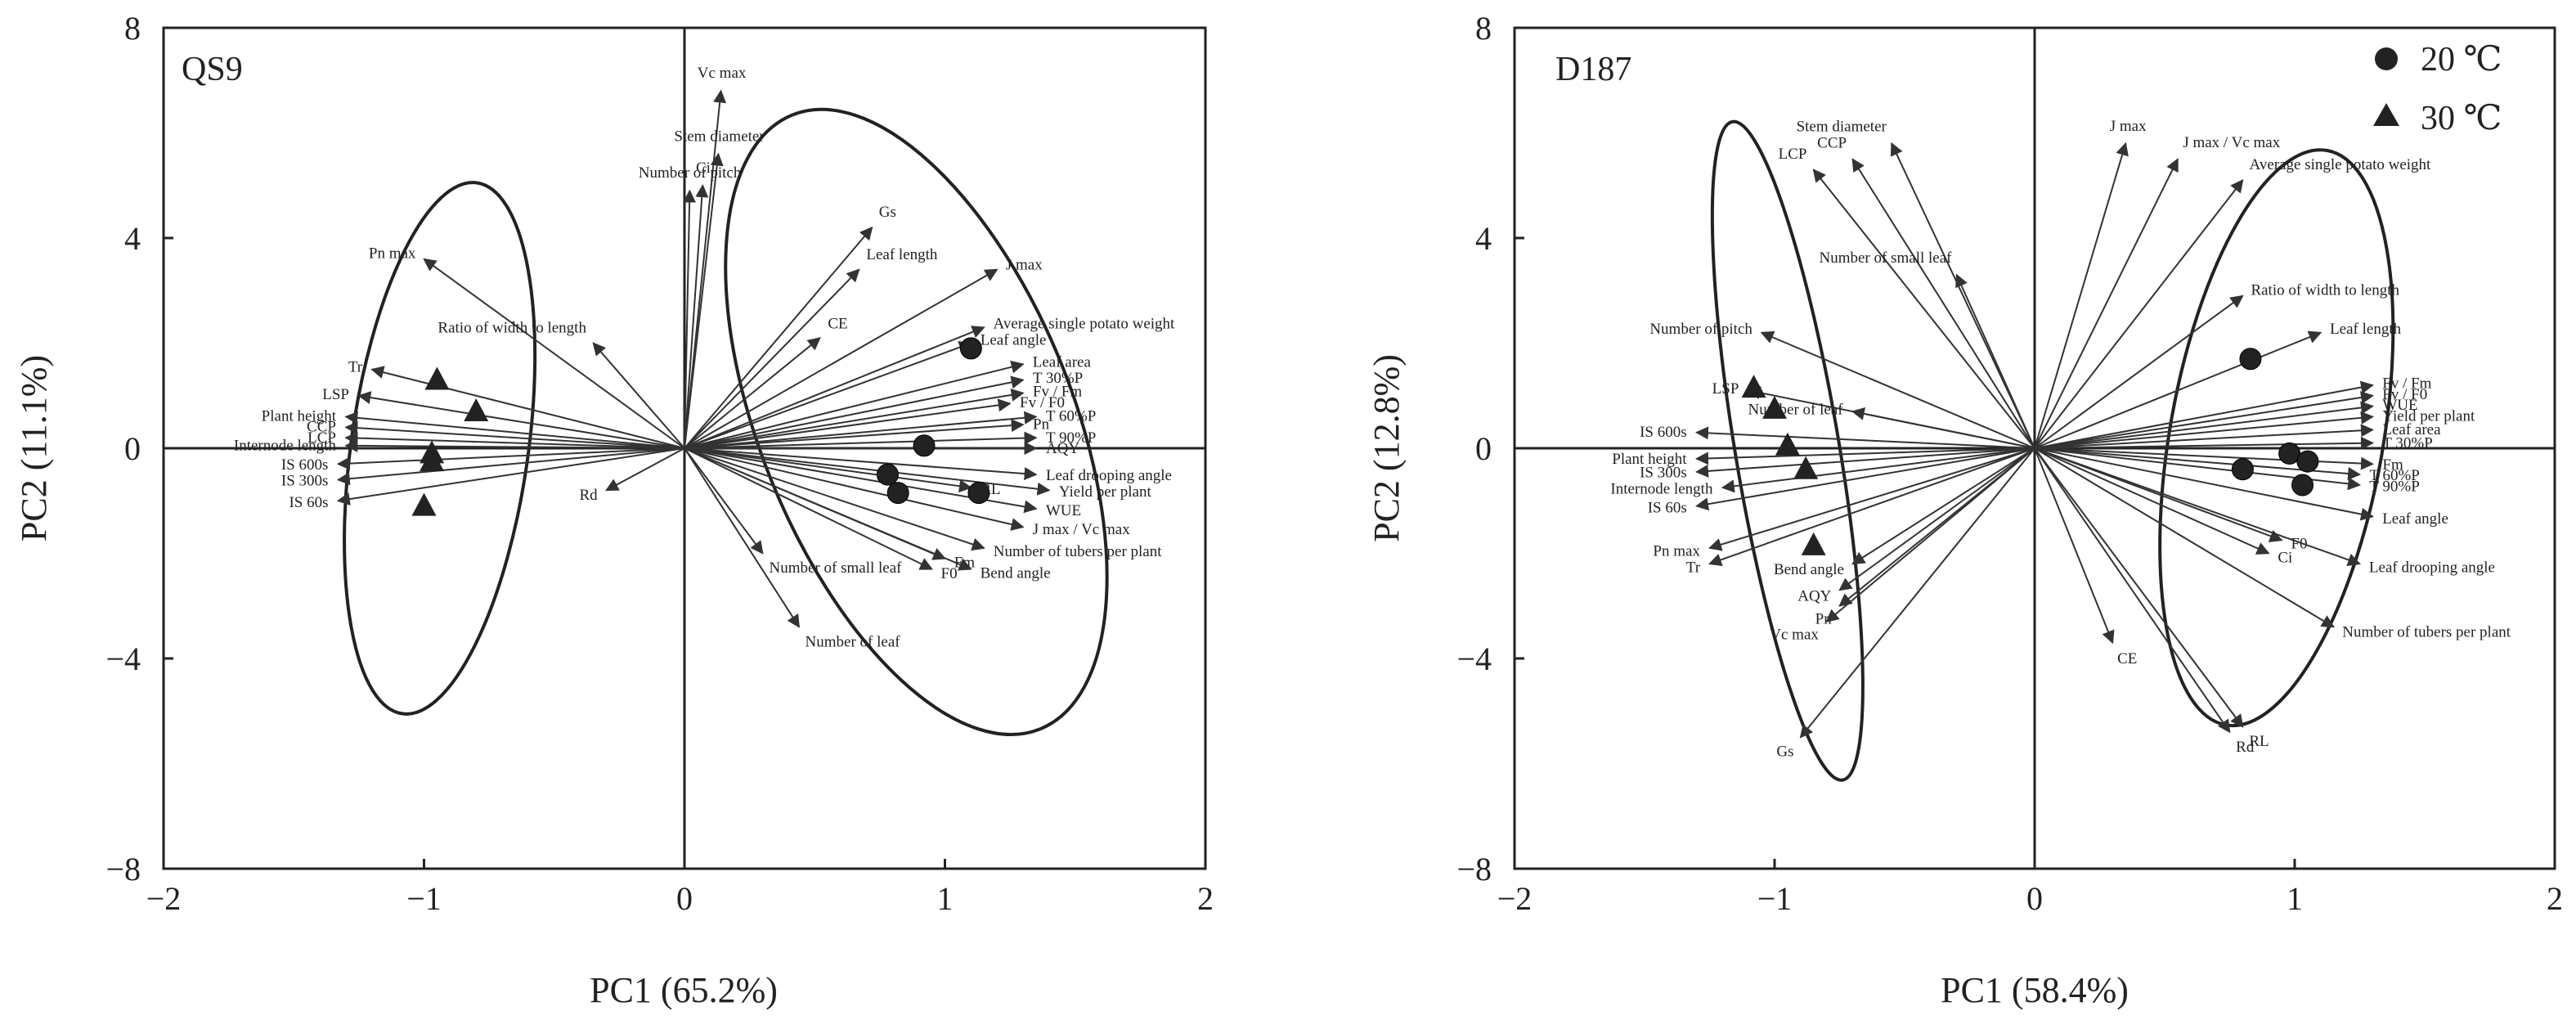 The width and height of the screenshot is (2576, 1020). What do you see at coordinates (2340, 165) in the screenshot?
I see `vector-label: Average single potato weight` at bounding box center [2340, 165].